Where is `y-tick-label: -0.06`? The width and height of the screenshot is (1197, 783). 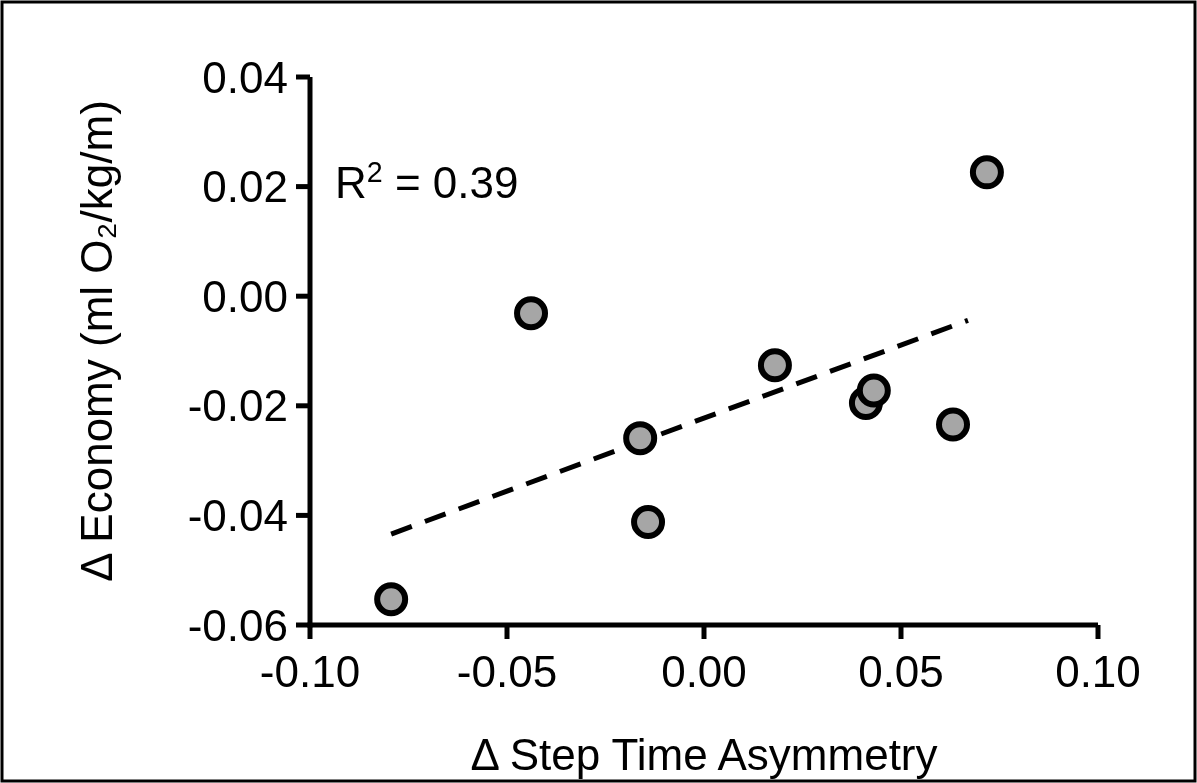 y-tick-label: -0.06 is located at coordinates (237, 625).